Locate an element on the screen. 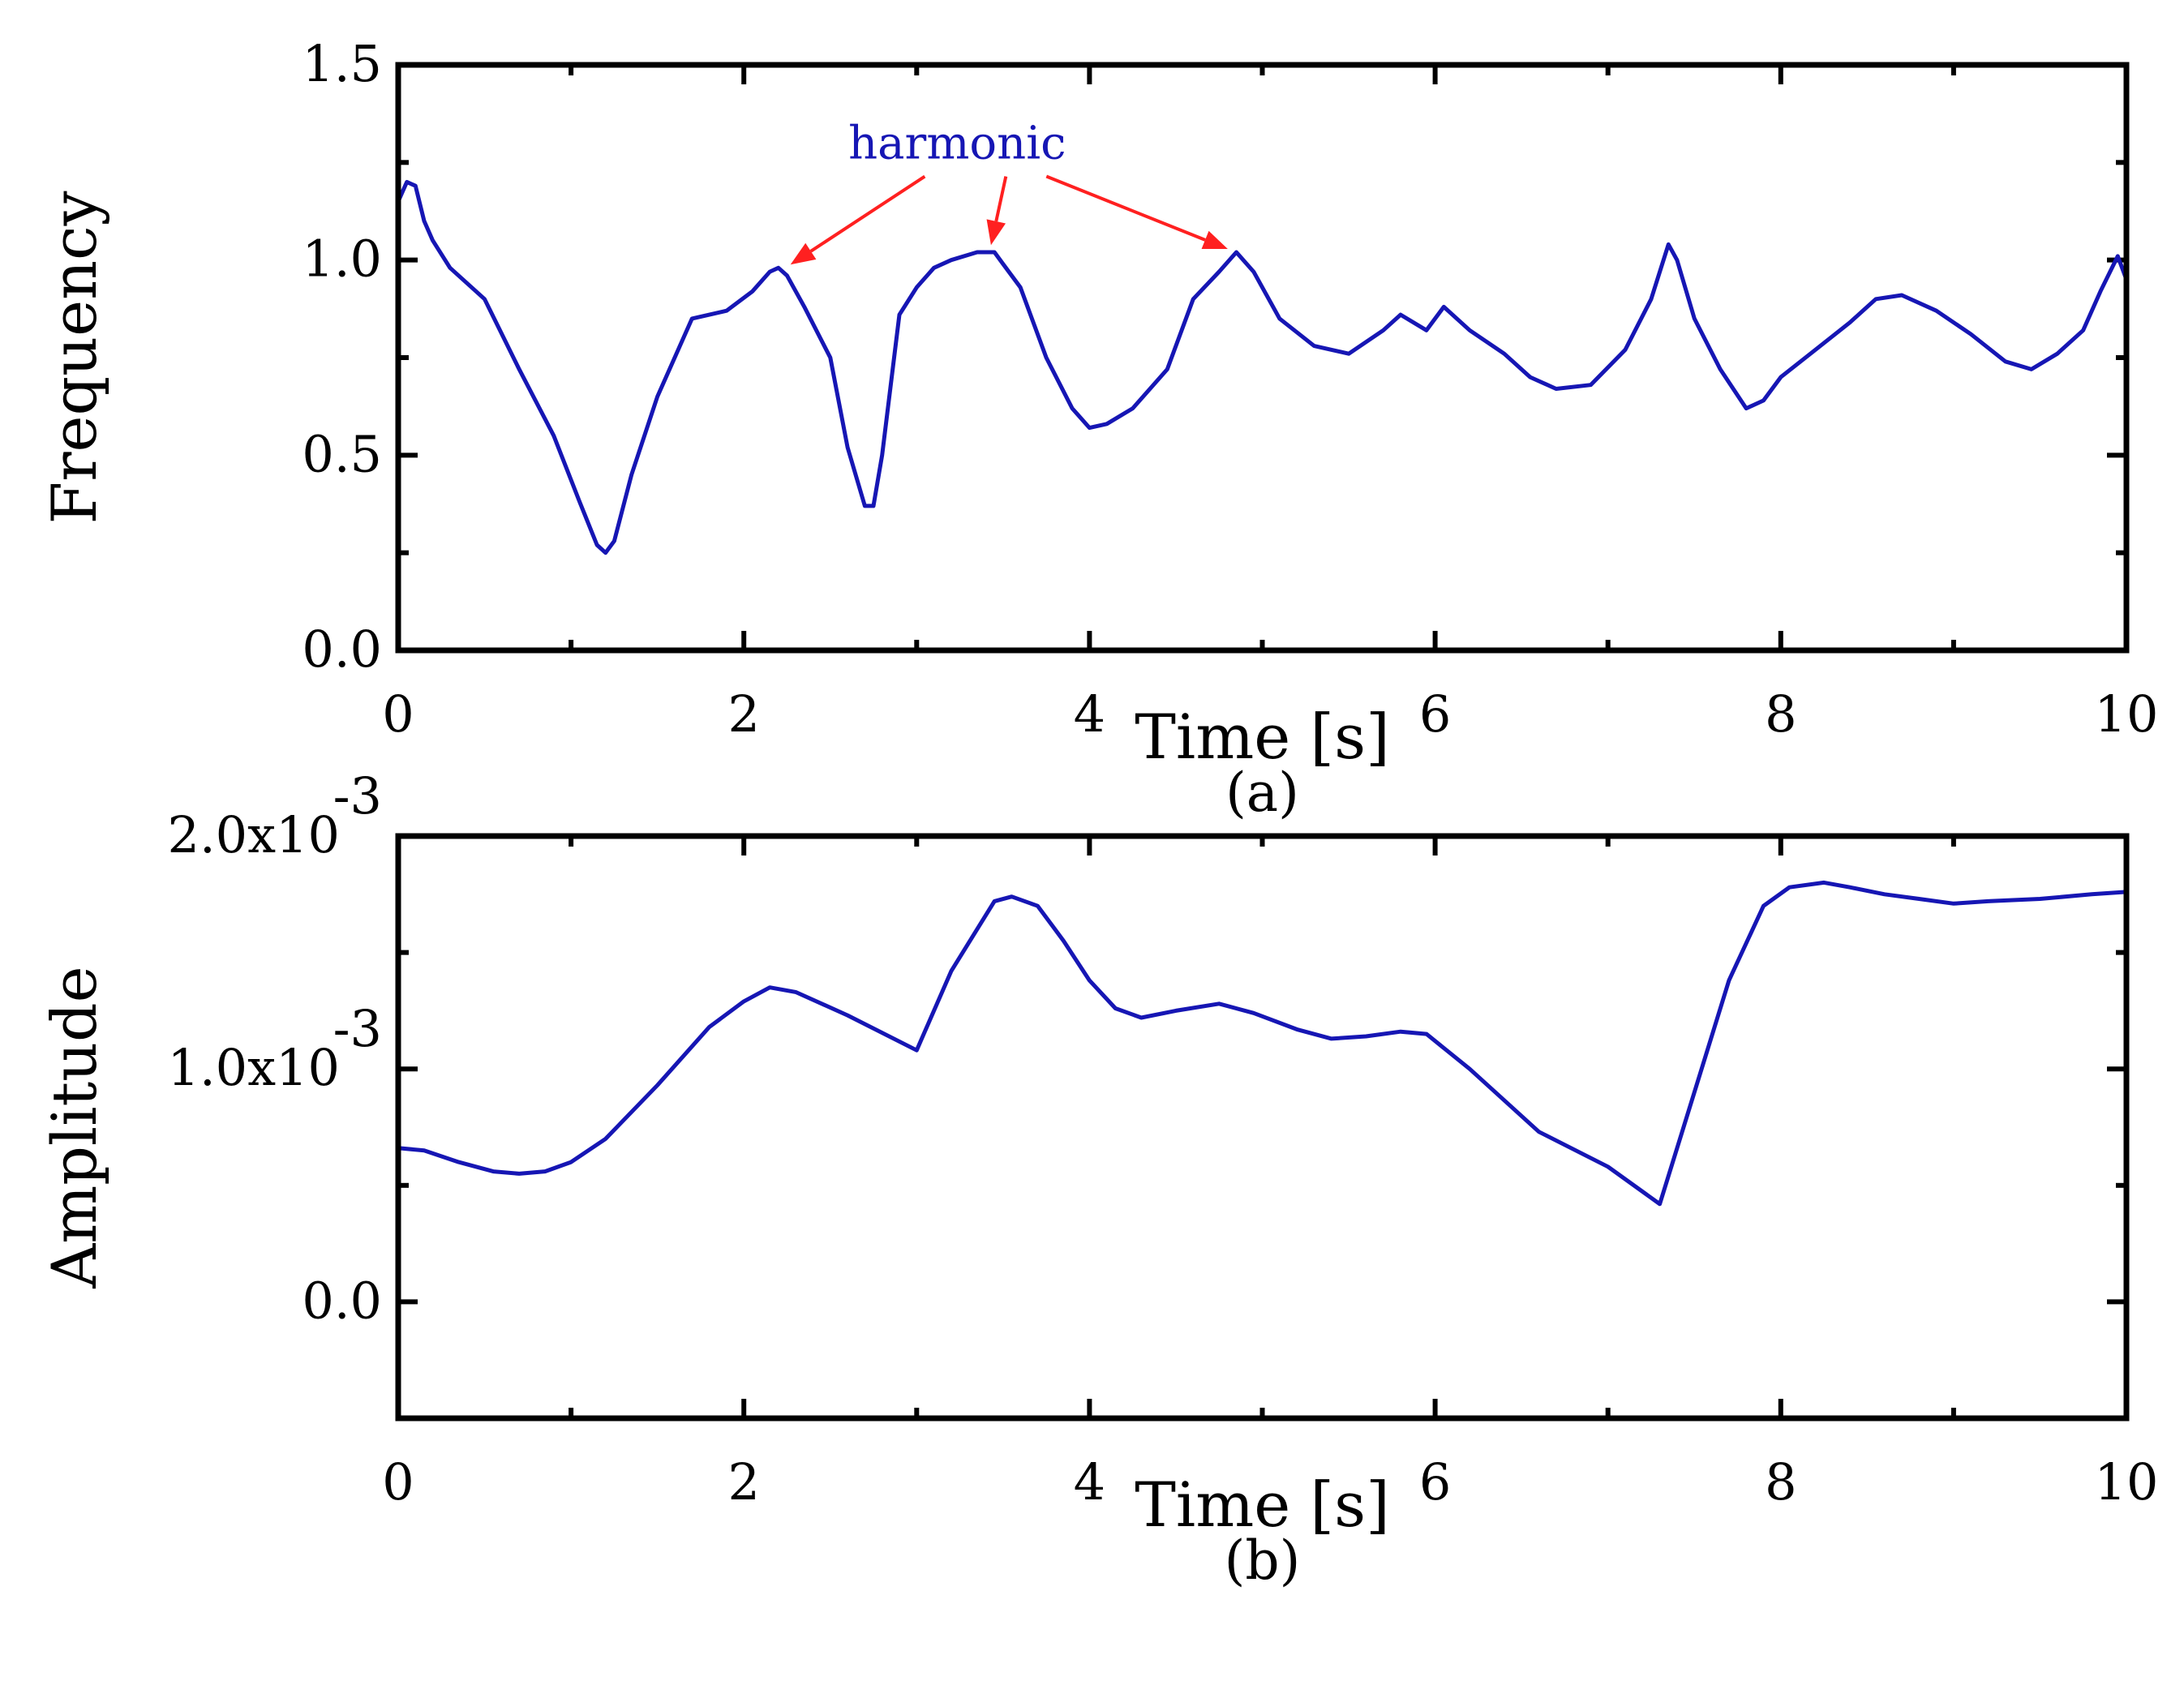 The height and width of the screenshot is (1681, 2184). b-y-axis-title: Amplitude is located at coordinates (74, 1127).